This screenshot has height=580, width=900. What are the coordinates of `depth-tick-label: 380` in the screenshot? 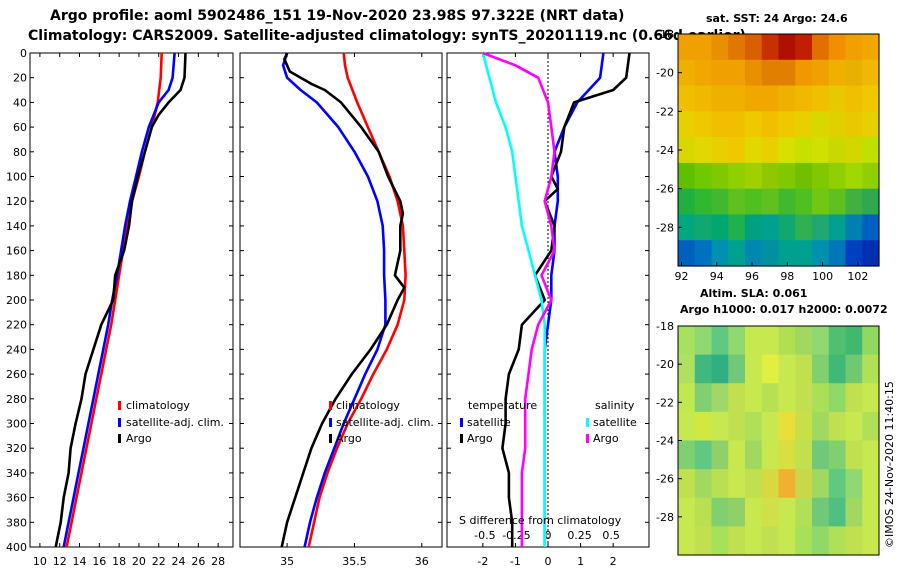 It's located at (16, 522).